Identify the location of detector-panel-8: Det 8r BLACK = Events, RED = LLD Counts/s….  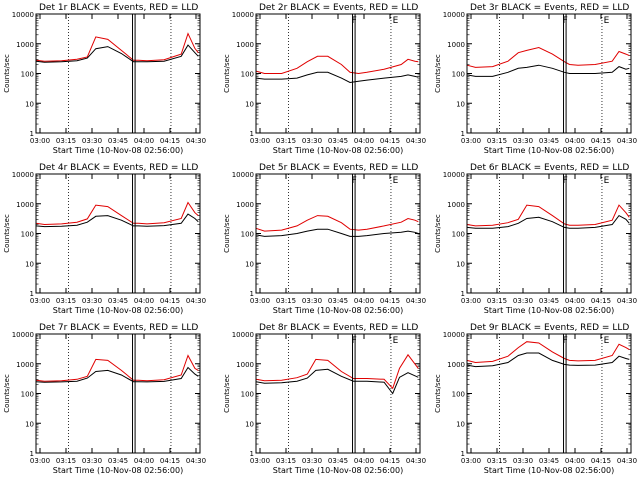
(324, 399).